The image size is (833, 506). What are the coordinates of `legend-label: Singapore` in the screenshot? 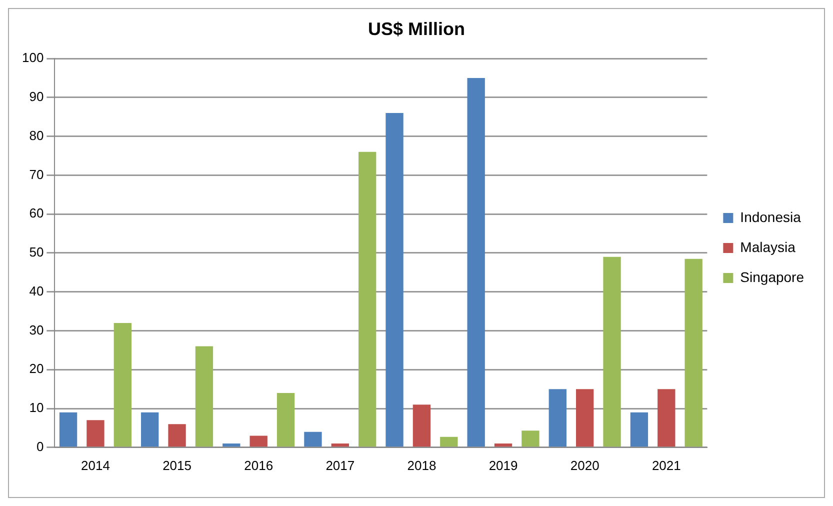 It's located at (772, 276).